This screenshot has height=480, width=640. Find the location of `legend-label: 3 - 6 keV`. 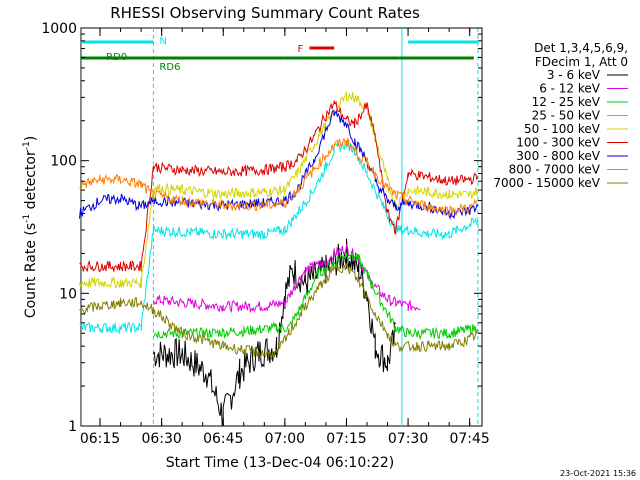

legend-label: 3 - 6 keV is located at coordinates (574, 75).